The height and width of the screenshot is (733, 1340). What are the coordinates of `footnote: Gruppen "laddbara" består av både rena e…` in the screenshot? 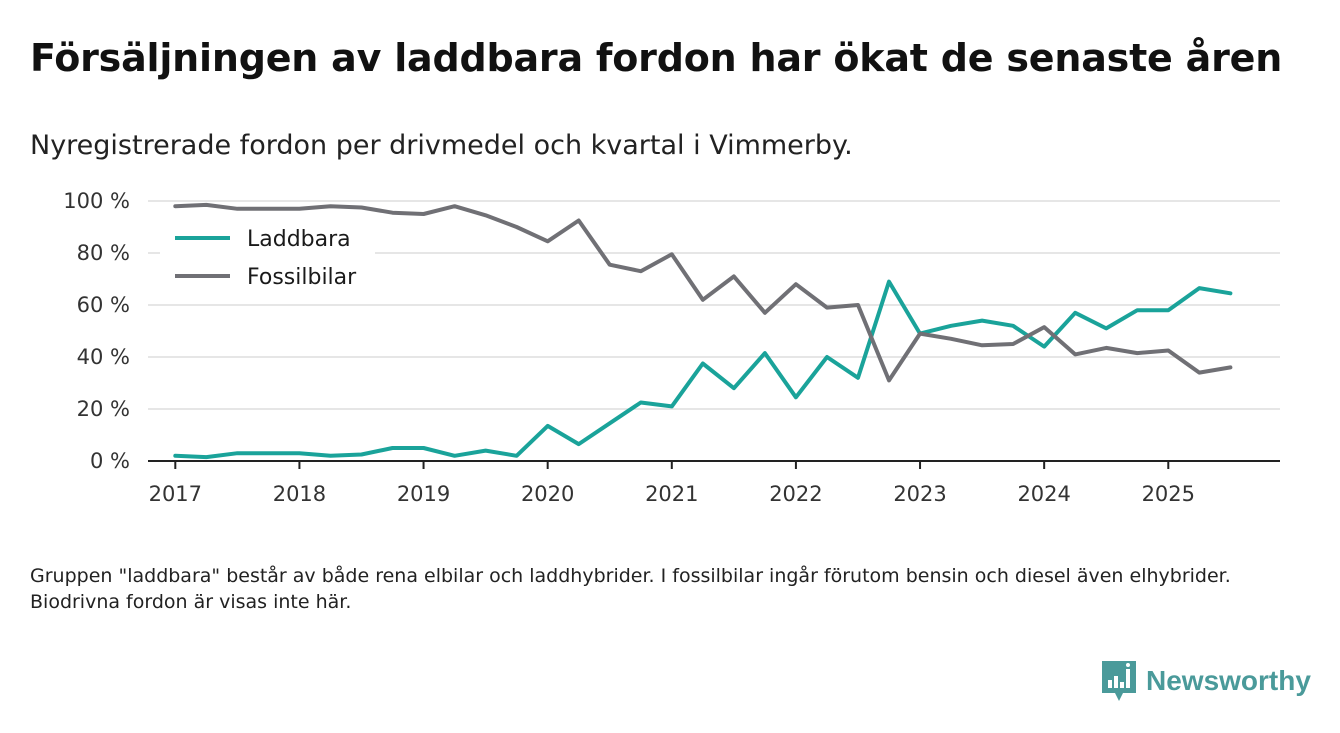 It's located at (630, 589).